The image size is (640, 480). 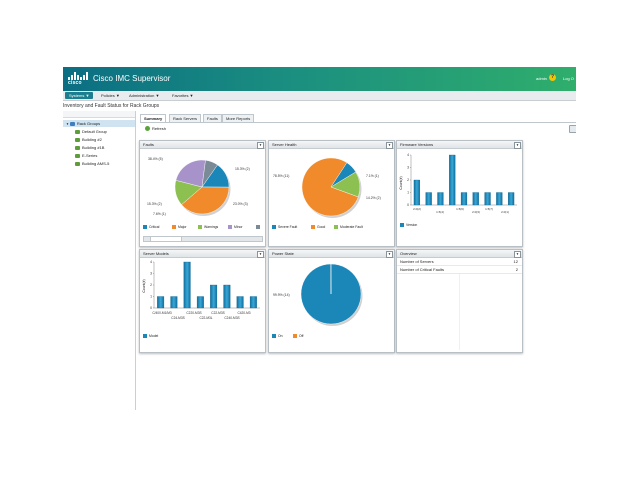 What do you see at coordinates (243, 313) in the screenshot?
I see `x-tick-label: C420-M3` at bounding box center [243, 313].